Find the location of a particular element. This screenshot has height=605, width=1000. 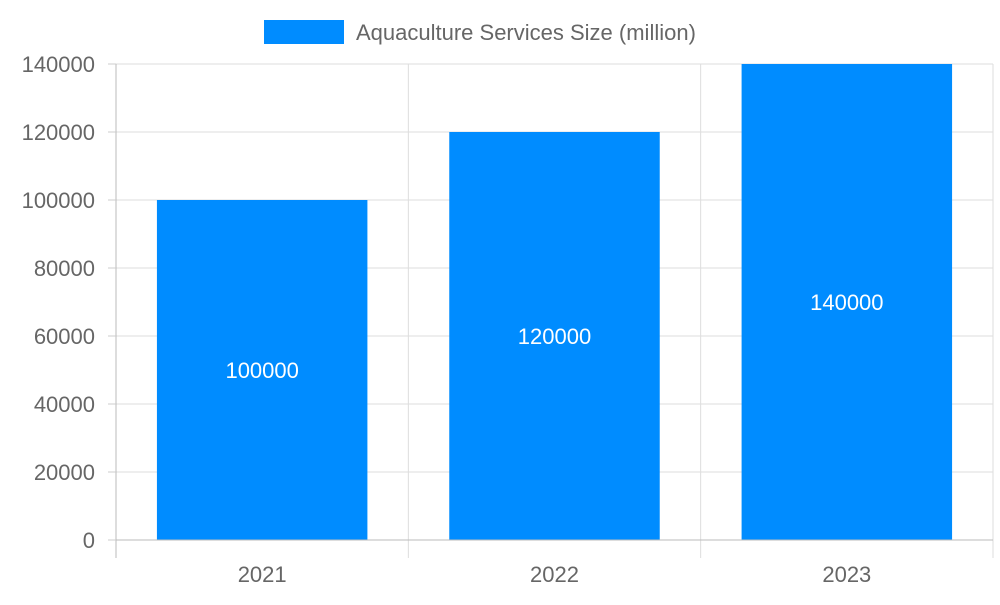

x-tick-label: 2023 is located at coordinates (846, 574).